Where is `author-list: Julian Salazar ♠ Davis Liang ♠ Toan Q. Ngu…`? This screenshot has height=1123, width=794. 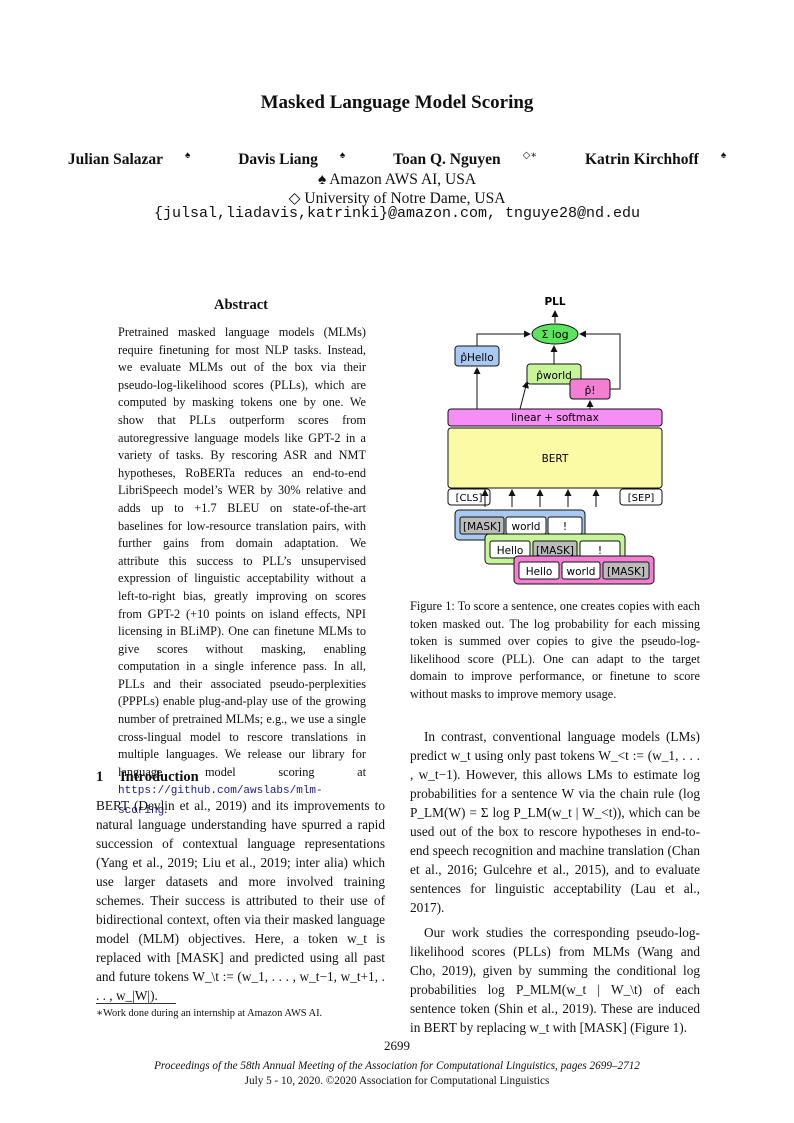 author-list: Julian Salazar ♠ Davis Liang ♠ Toan Q. Ngu… is located at coordinates (397, 159).